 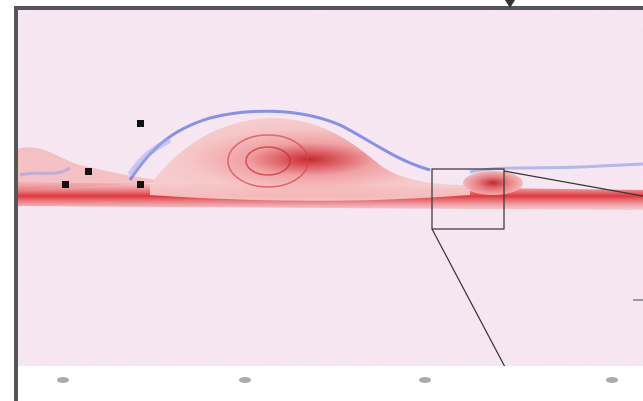 What do you see at coordinates (103, 154) in the screenshot?
I see `markers` at bounding box center [103, 154].